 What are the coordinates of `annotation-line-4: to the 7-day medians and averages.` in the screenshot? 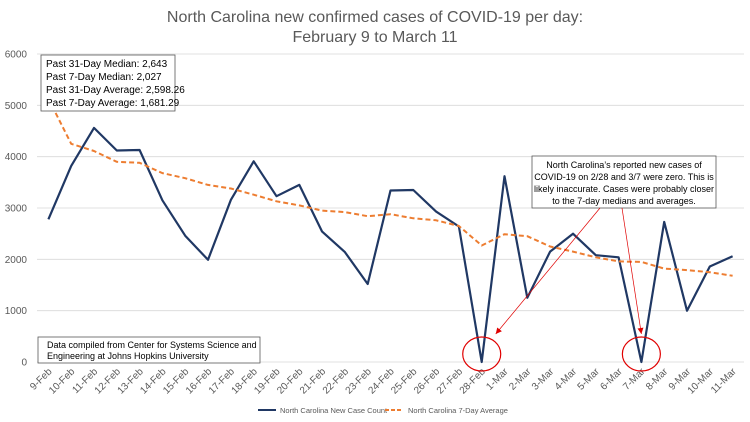 It's located at (624, 201).